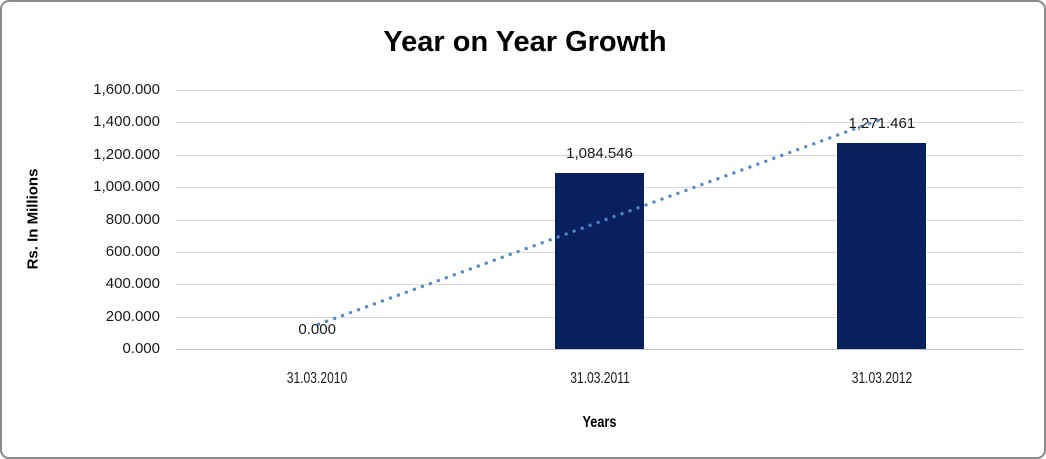  What do you see at coordinates (126, 187) in the screenshot?
I see `y-tick-label: 1,000.000` at bounding box center [126, 187].